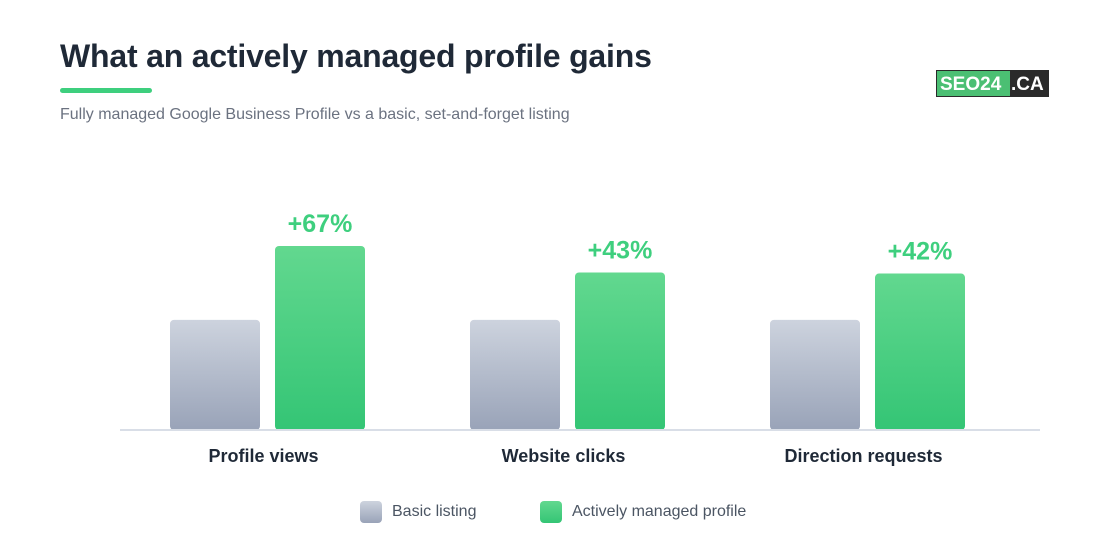  I want to click on chart-title: What an actively managed profile gains, so click(356, 56).